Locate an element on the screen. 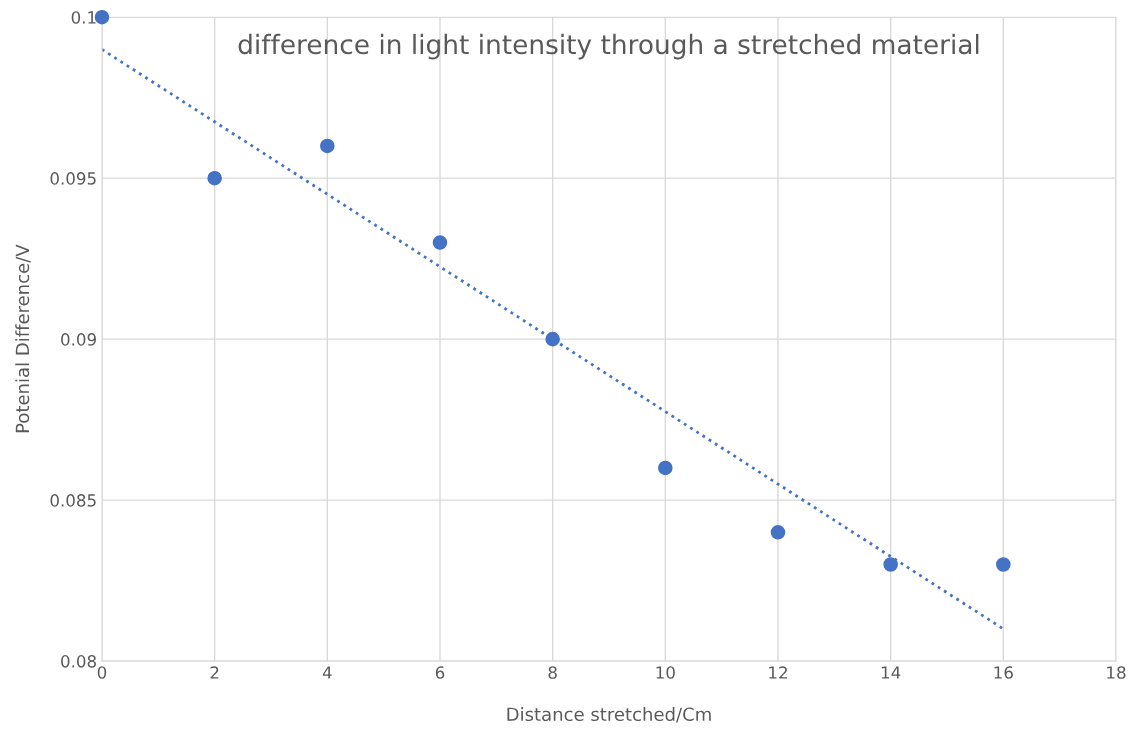 The height and width of the screenshot is (747, 1133). x-tick-label: 8 is located at coordinates (552, 672).